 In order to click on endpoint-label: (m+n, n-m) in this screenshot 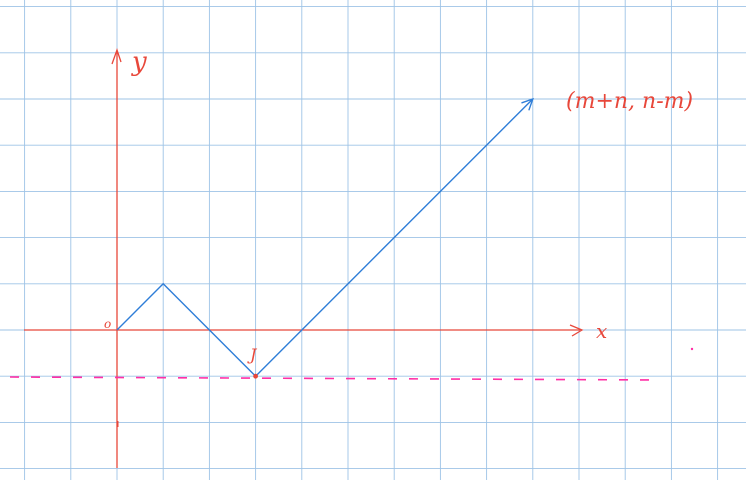, I will do `click(629, 101)`.